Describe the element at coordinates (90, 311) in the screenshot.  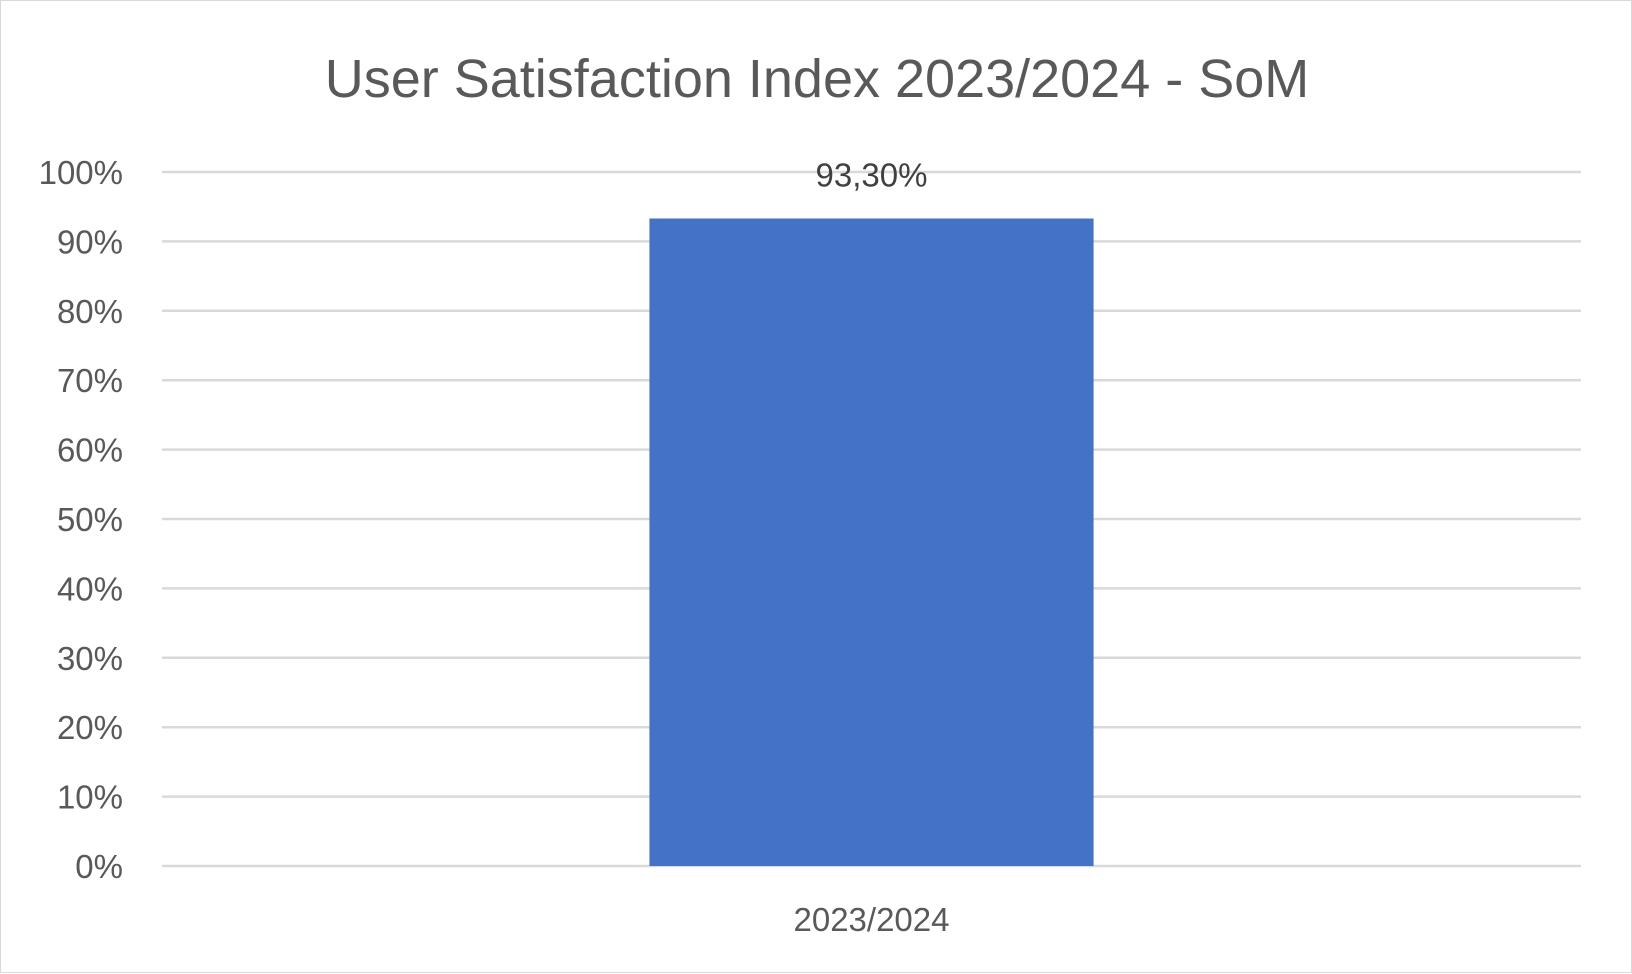
I see `y-tick-label: 80%` at that location.